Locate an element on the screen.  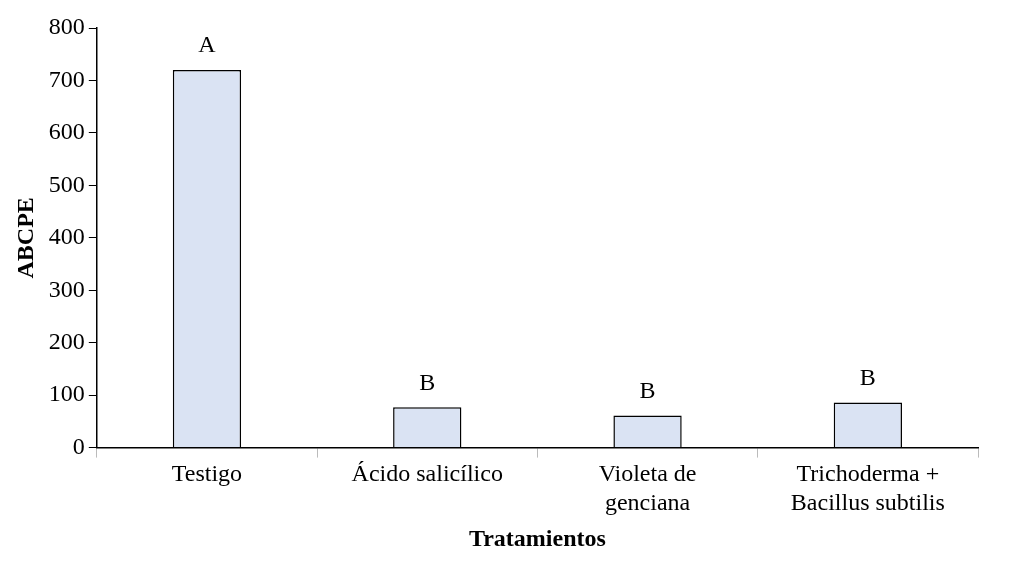
x-tick-label: Violeta de genciana is located at coordinates (647, 488).